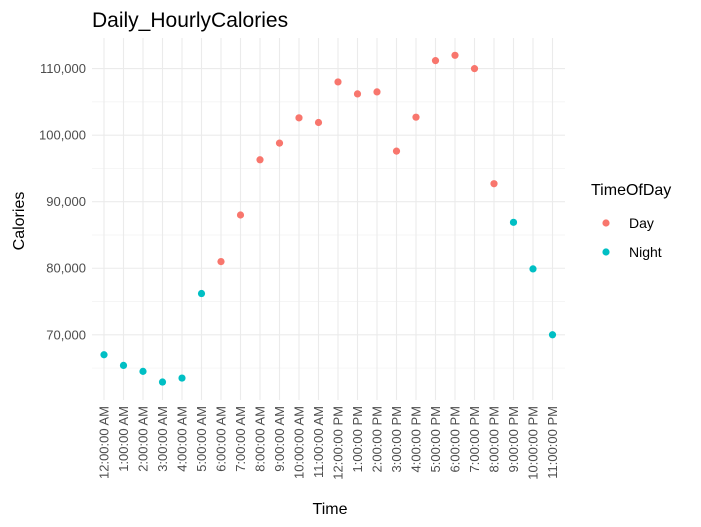 The height and width of the screenshot is (527, 701). What do you see at coordinates (645, 252) in the screenshot?
I see `legend-label-night: Night` at bounding box center [645, 252].